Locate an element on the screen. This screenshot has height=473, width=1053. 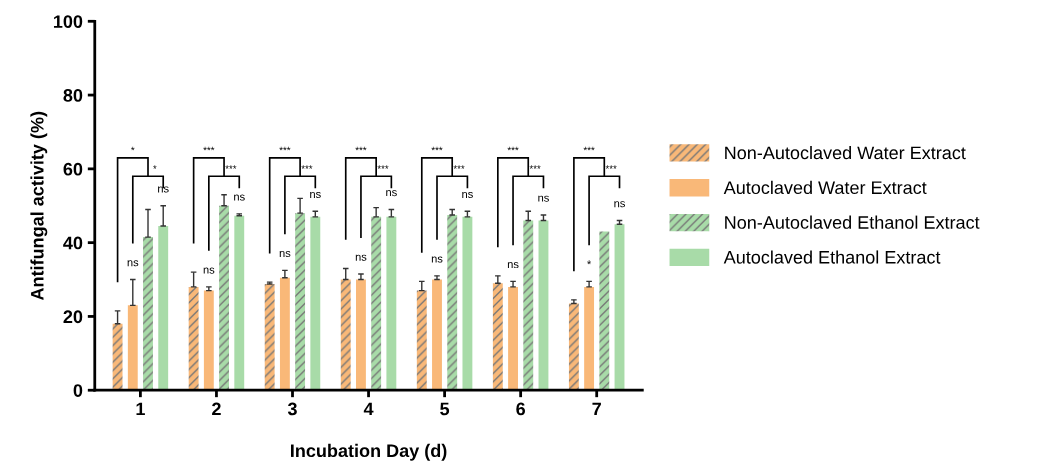
y-tick-label: 80 is located at coordinates (73, 95).